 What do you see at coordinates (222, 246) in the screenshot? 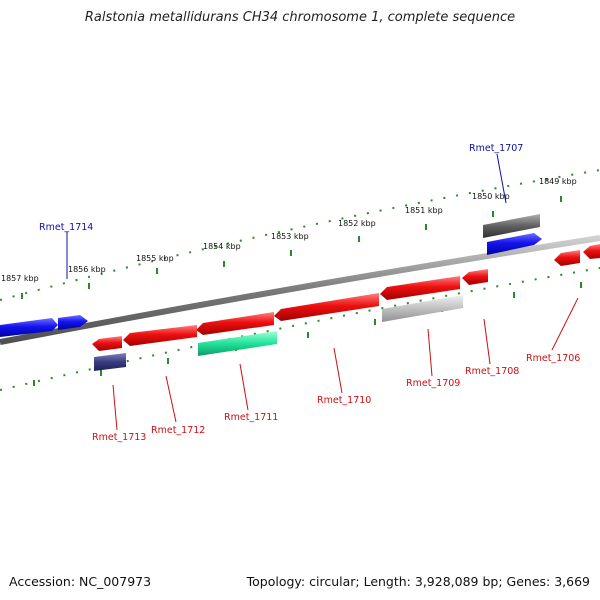
I see `kbp-label: 1854 kbp` at bounding box center [222, 246].